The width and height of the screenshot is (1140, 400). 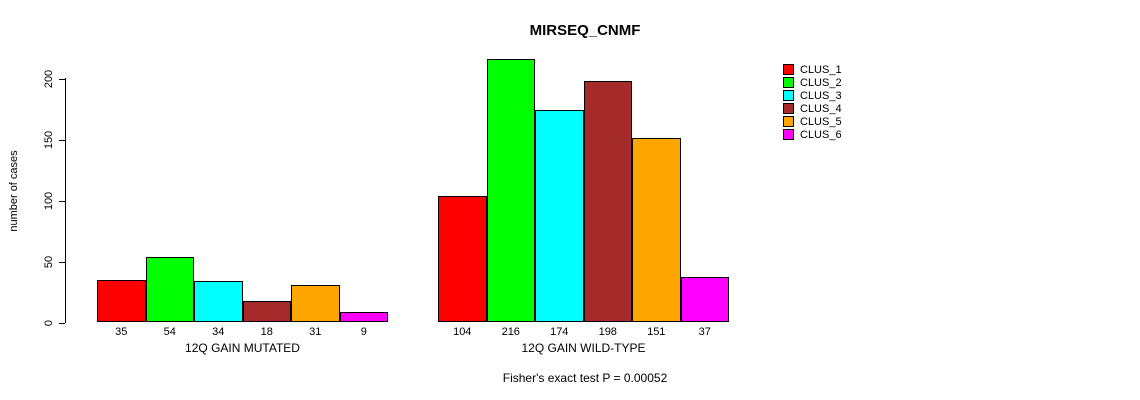 I want to click on bar-clus_4-mutated, so click(x=266, y=311).